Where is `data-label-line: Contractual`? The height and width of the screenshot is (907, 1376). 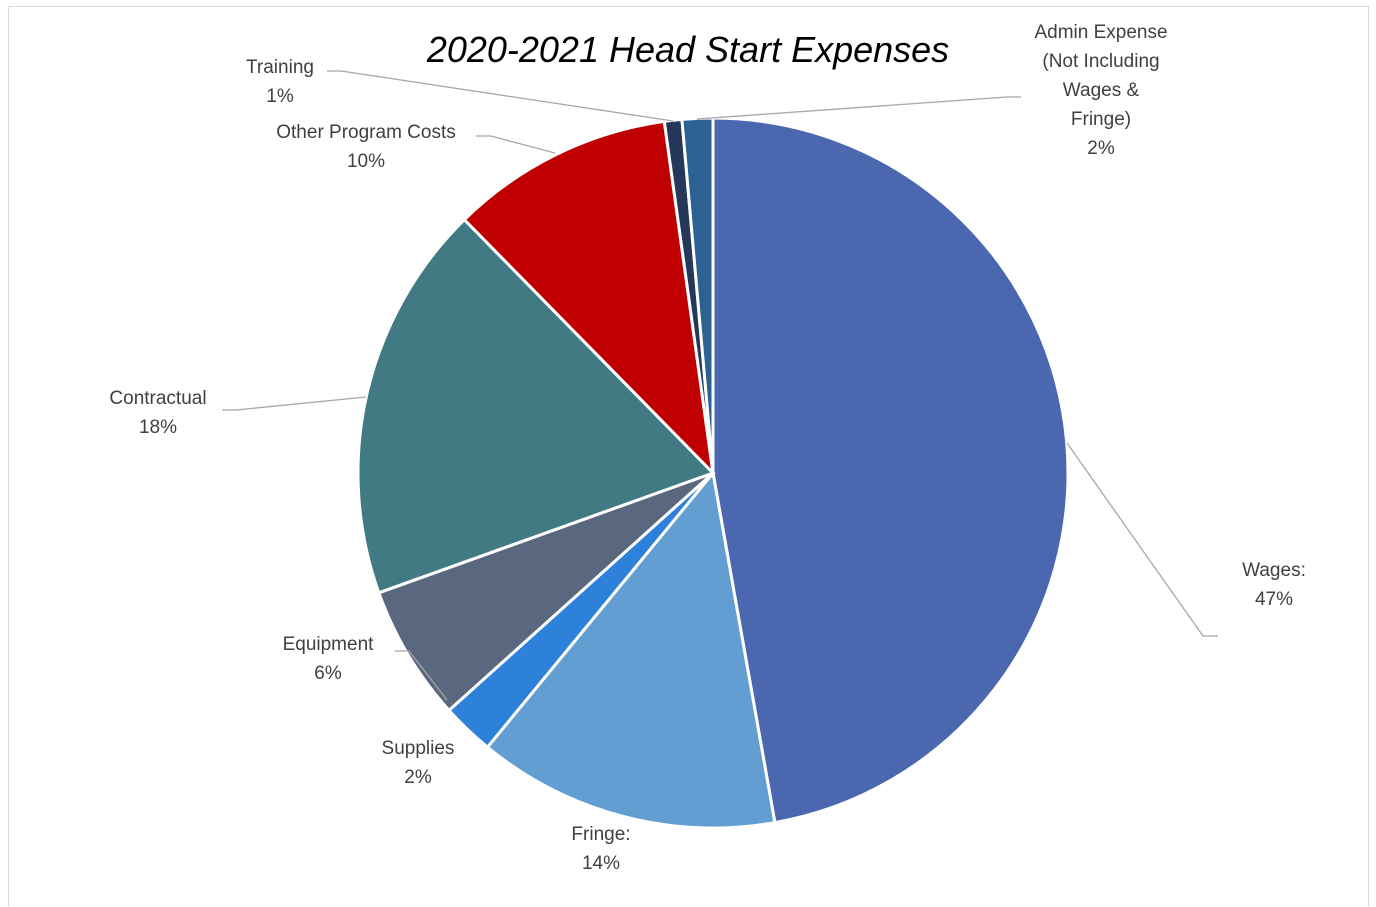
data-label-line: Contractual is located at coordinates (157, 398).